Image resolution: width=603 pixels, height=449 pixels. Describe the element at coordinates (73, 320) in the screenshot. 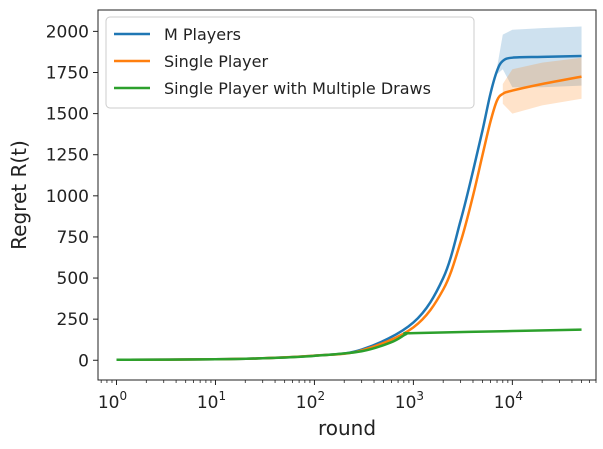

I see `y-tick-label: 250` at that location.